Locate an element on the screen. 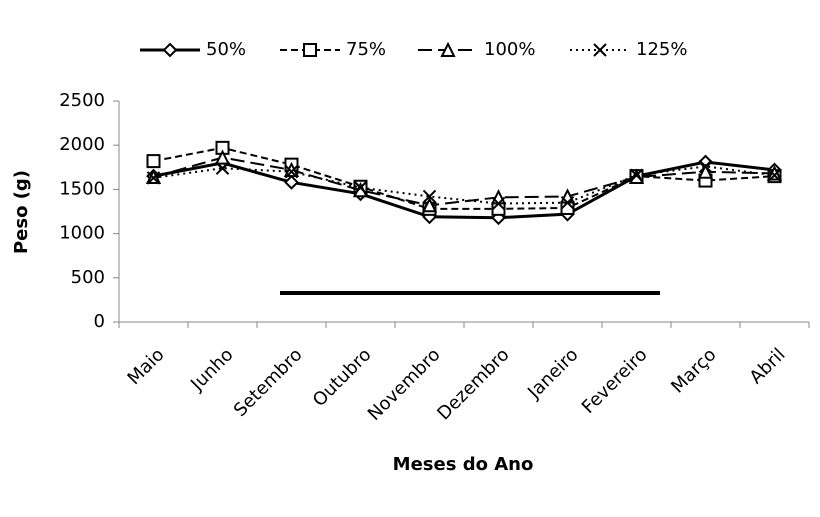 Image resolution: width=820 pixels, height=517 pixels. x-tick-label: Janeiro is located at coordinates (552, 373).